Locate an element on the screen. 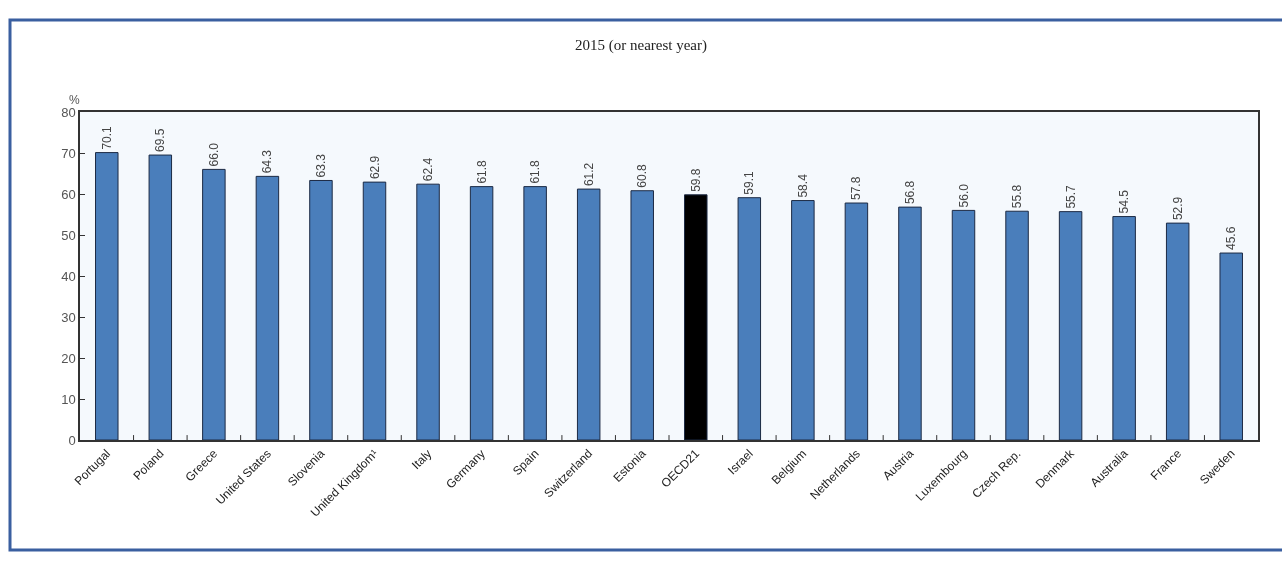  chart-title: 2015 (or nearest year) is located at coordinates (641, 46).